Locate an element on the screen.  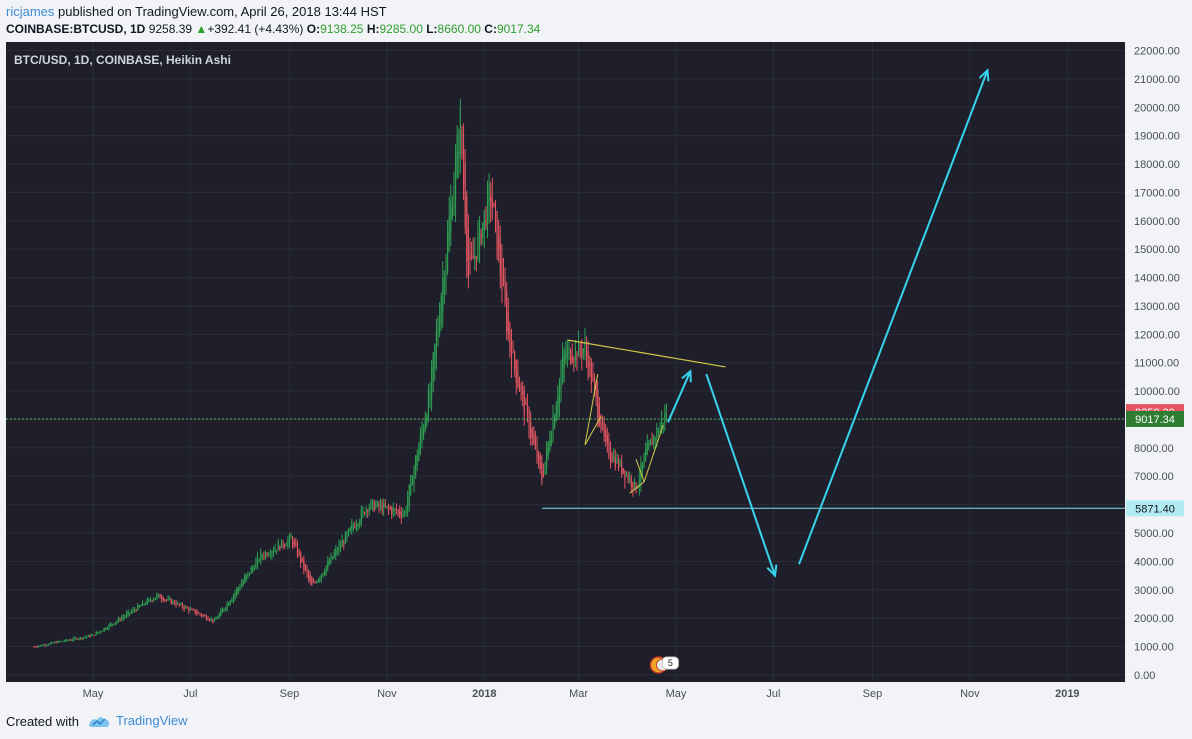
x-tick-label: Nov is located at coordinates (387, 694).